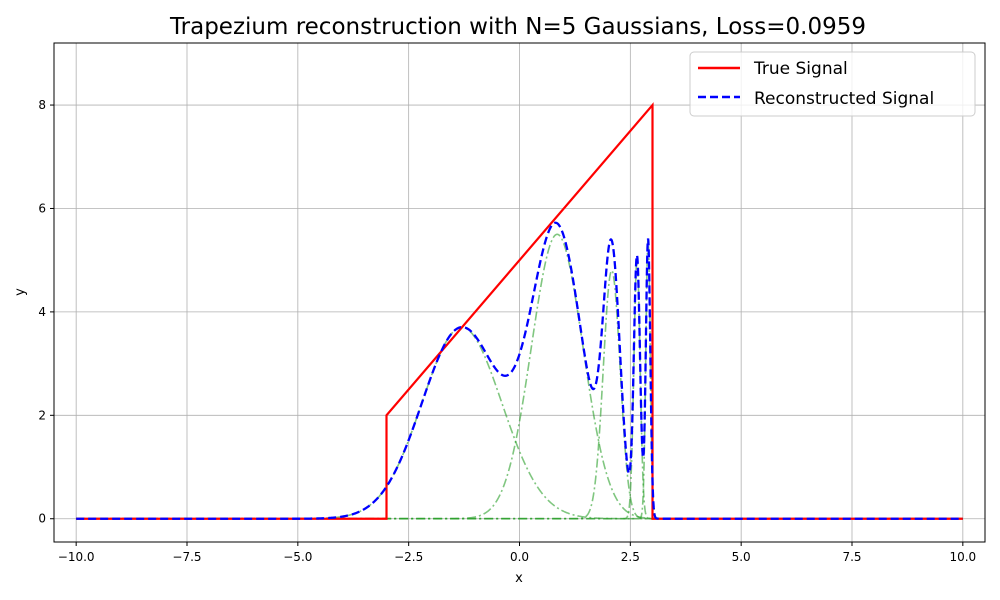 The height and width of the screenshot is (600, 1000). What do you see at coordinates (42, 415) in the screenshot?
I see `y-tick-label: 2` at bounding box center [42, 415].